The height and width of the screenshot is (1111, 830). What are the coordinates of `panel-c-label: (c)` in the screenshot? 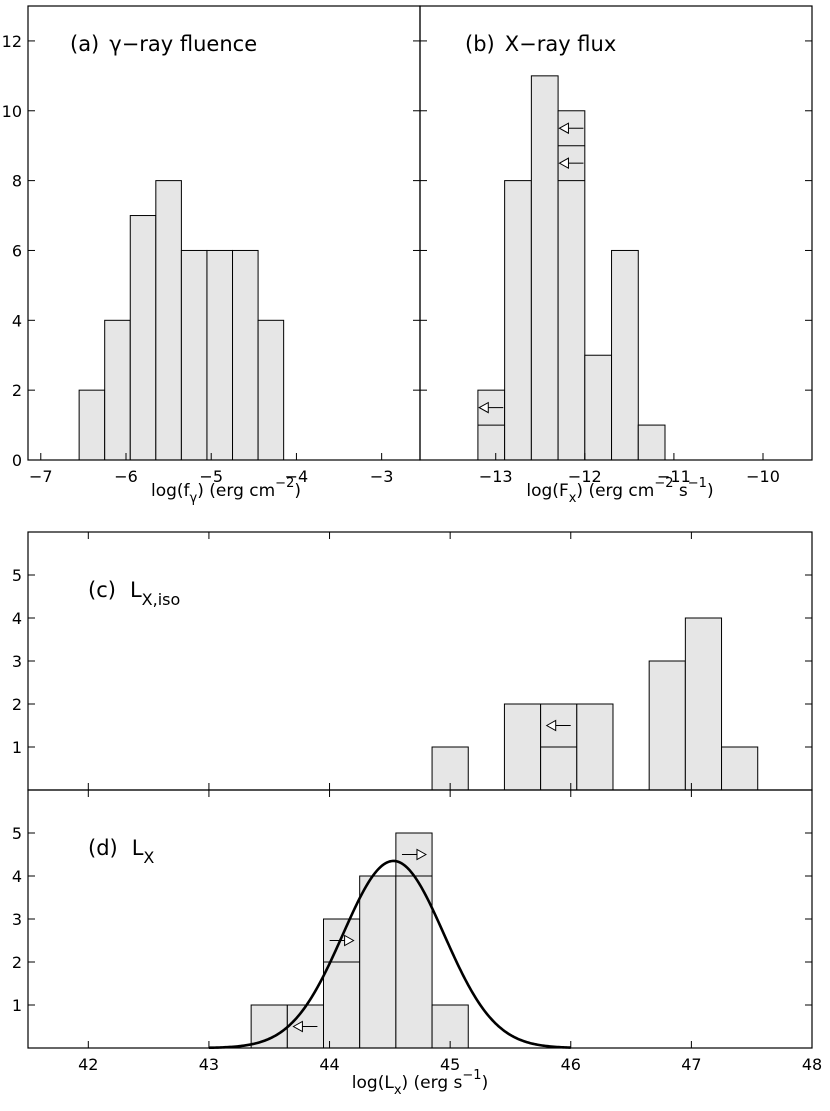 It's located at (102, 590).